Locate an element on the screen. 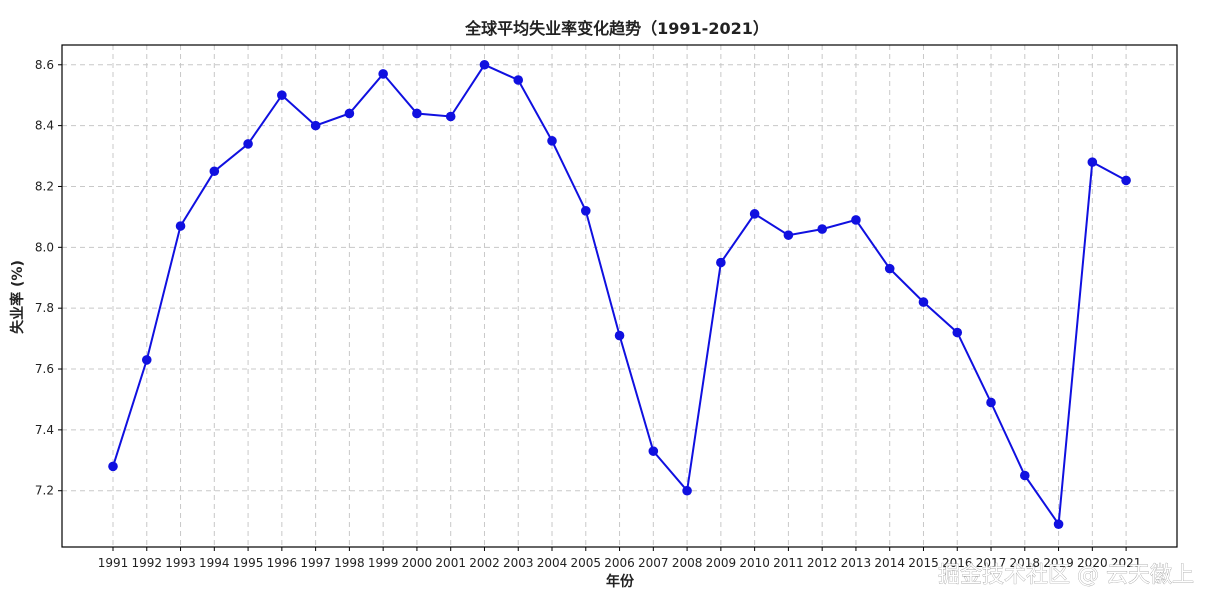 The height and width of the screenshot is (606, 1212). x-tick-label: 1994 is located at coordinates (214, 563).